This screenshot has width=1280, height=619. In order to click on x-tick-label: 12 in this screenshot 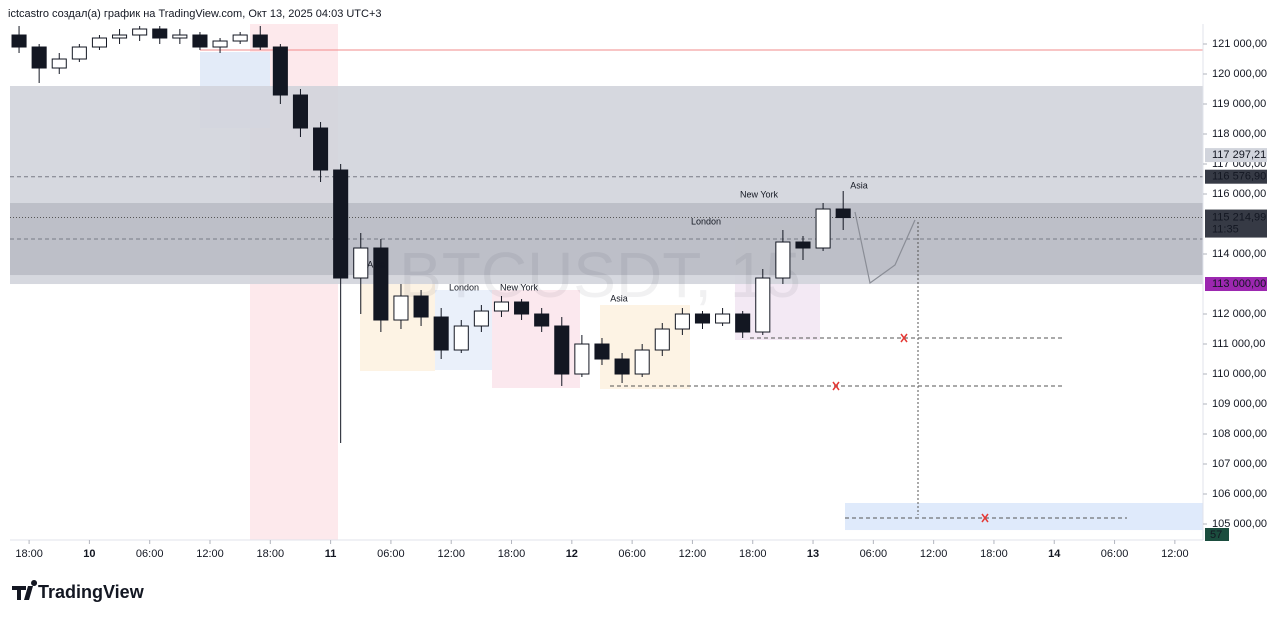, I will do `click(572, 554)`.